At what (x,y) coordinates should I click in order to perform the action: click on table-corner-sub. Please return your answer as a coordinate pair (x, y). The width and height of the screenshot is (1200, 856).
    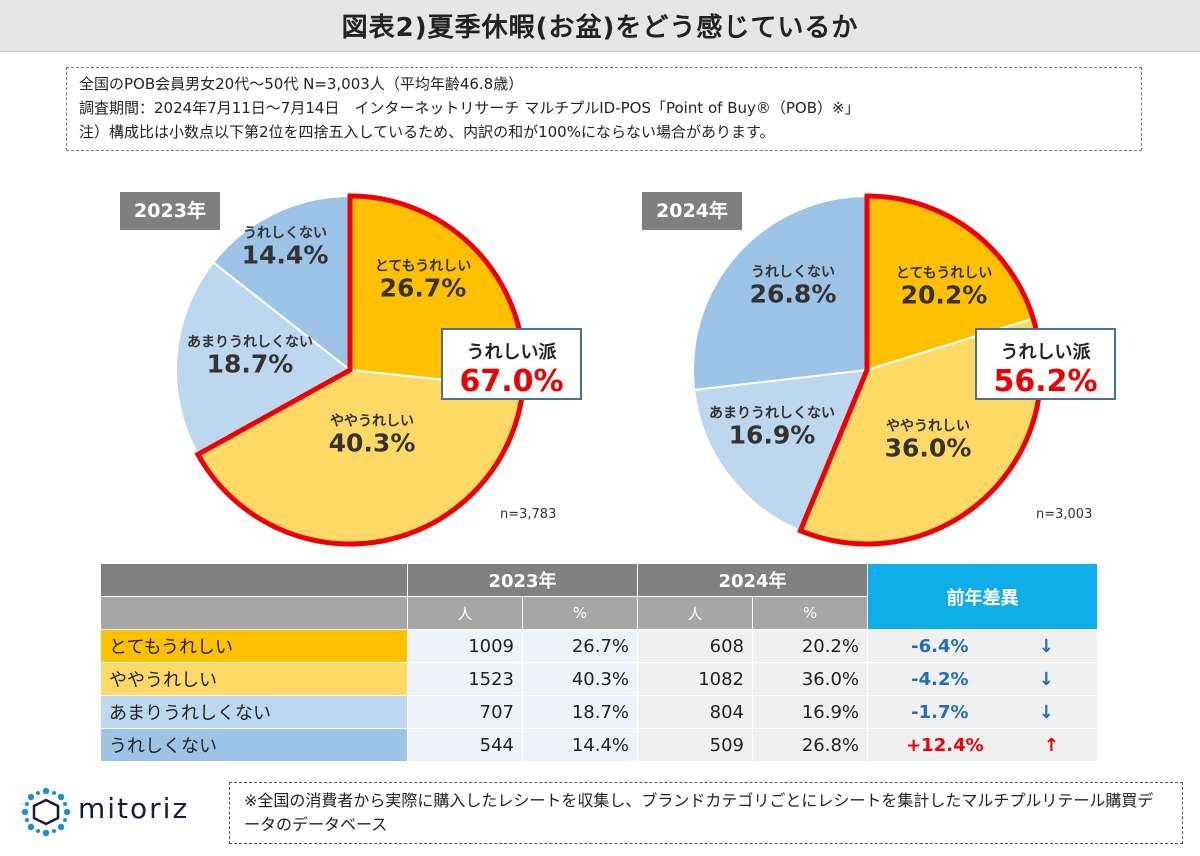
    Looking at the image, I should click on (254, 613).